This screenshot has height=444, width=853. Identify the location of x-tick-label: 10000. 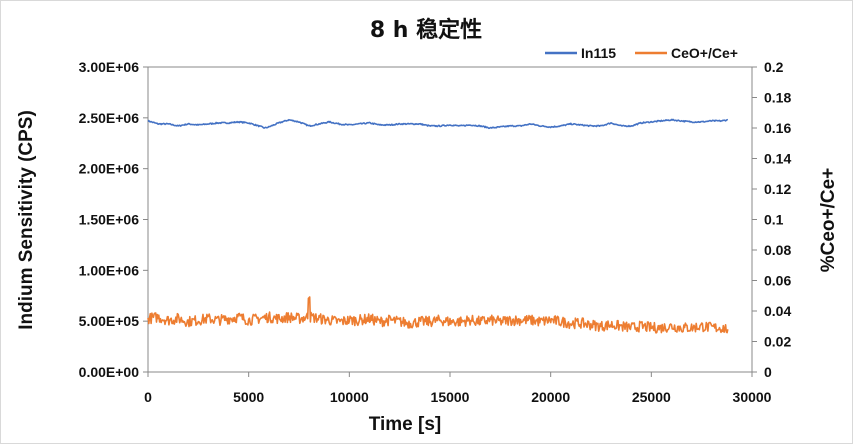
(349, 397).